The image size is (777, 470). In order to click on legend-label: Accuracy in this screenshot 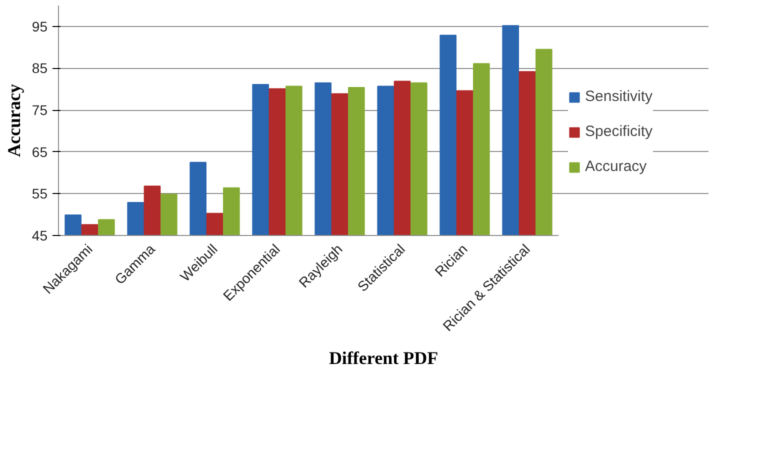, I will do `click(616, 166)`.